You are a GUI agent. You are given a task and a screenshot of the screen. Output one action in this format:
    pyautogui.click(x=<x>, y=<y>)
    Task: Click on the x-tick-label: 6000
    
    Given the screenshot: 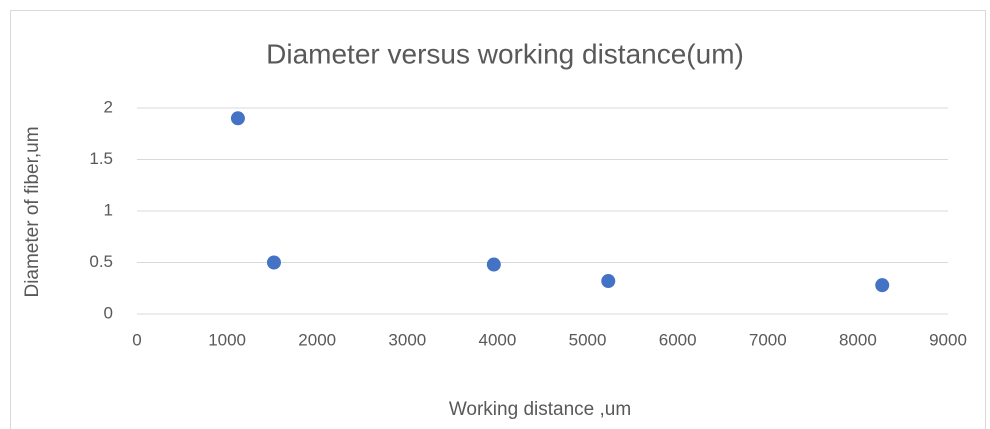 What is the action you would take?
    pyautogui.click(x=678, y=339)
    